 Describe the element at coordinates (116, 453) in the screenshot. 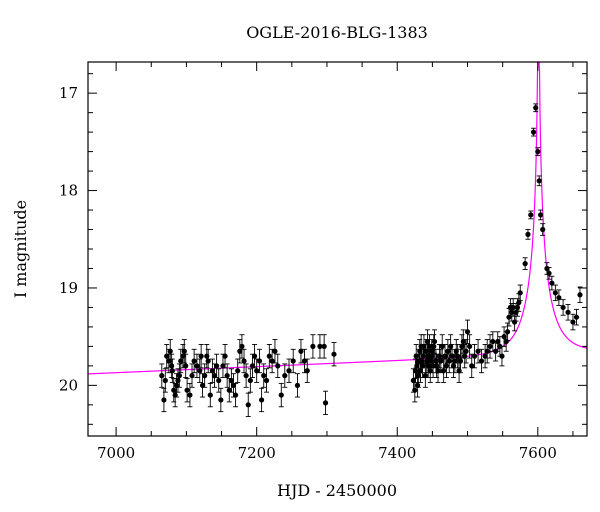

I see `x-tick-label: 7000` at that location.